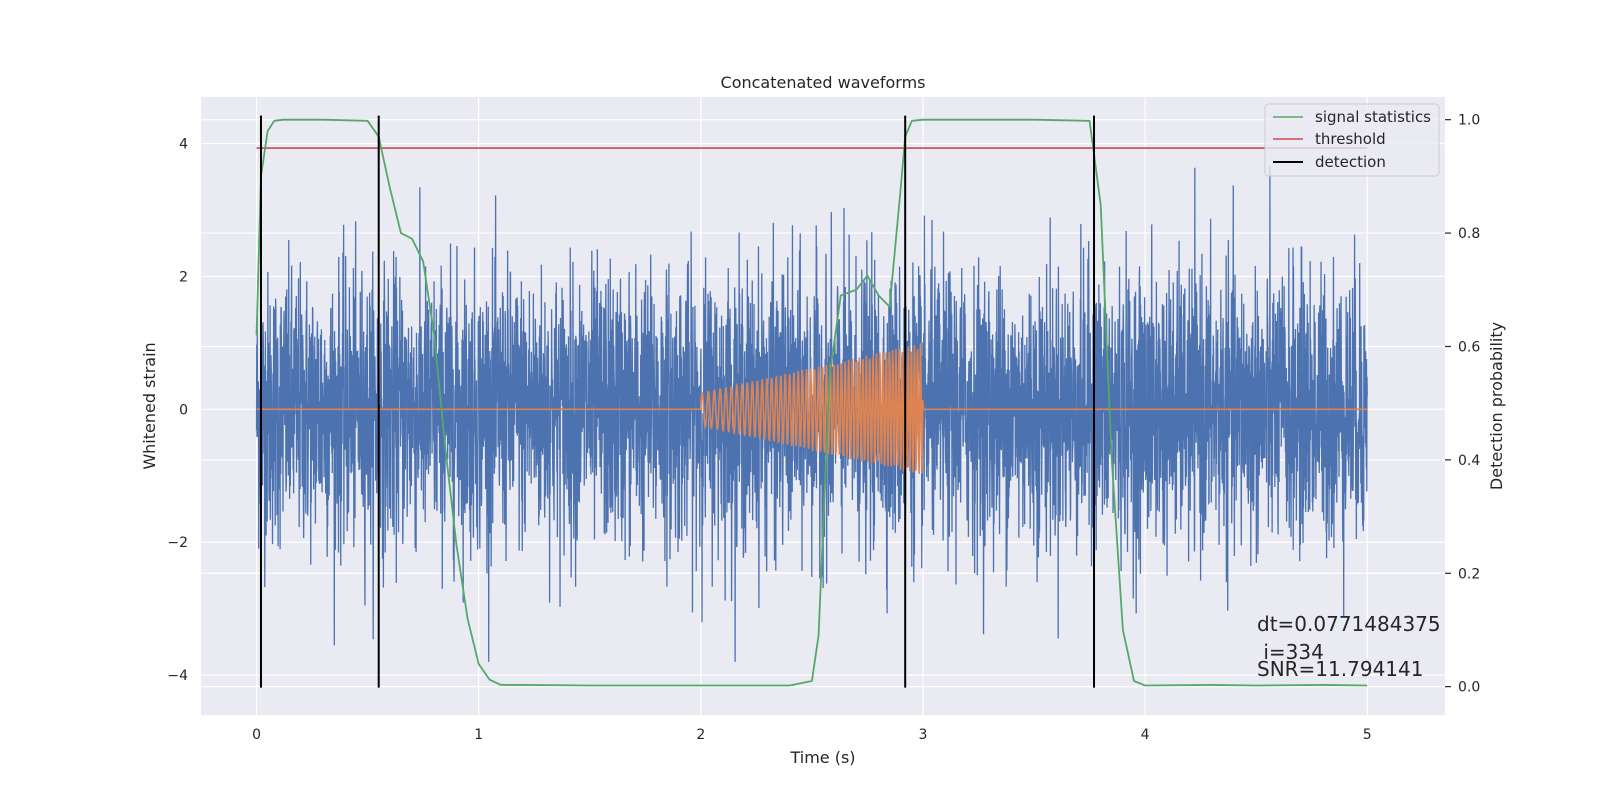 The height and width of the screenshot is (800, 1600). Describe the element at coordinates (149, 405) in the screenshot. I see `y-axis-label: Whitened strain` at that location.